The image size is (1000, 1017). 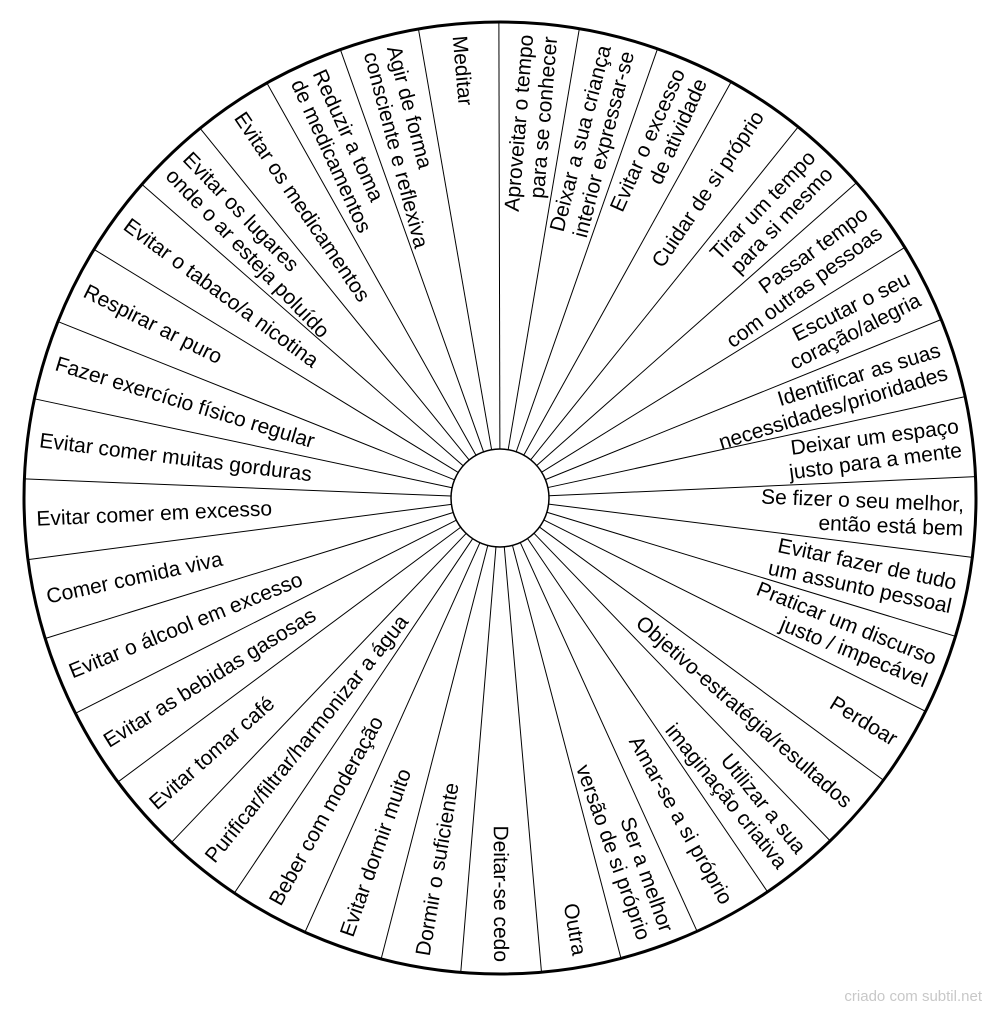 I want to click on wheel-hub, so click(x=500, y=498).